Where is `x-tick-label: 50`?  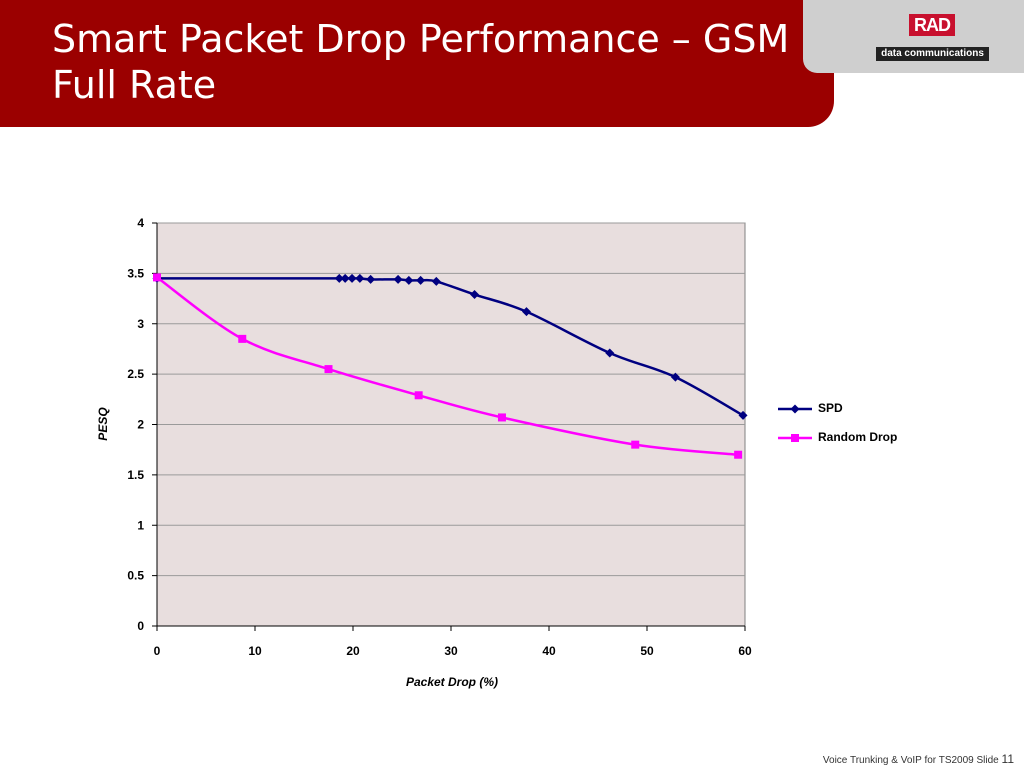
x-tick-label: 50 is located at coordinates (647, 651).